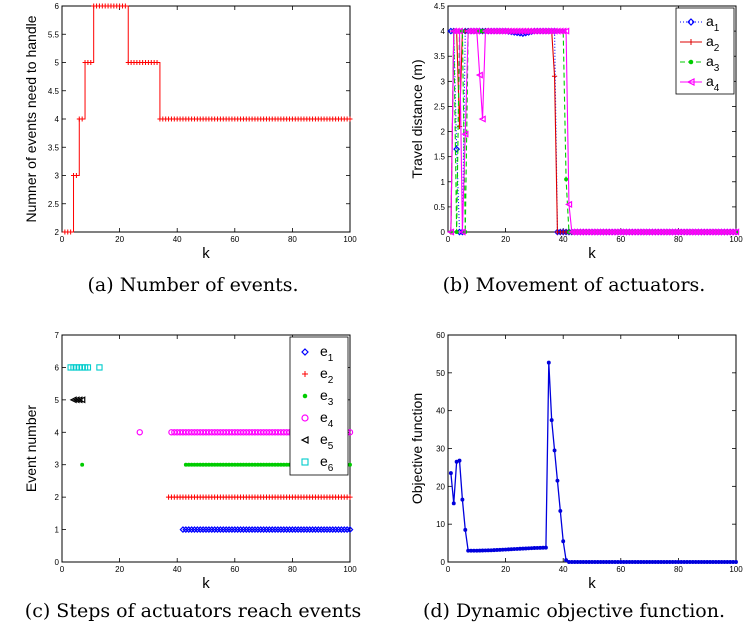  I want to click on y-tick-label: 30, so click(440, 449).